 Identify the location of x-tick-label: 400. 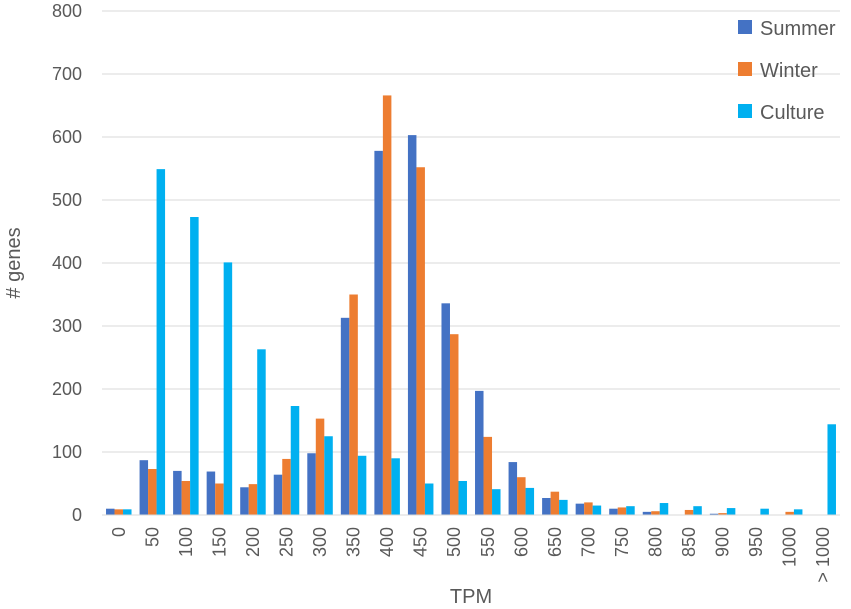
(387, 542).